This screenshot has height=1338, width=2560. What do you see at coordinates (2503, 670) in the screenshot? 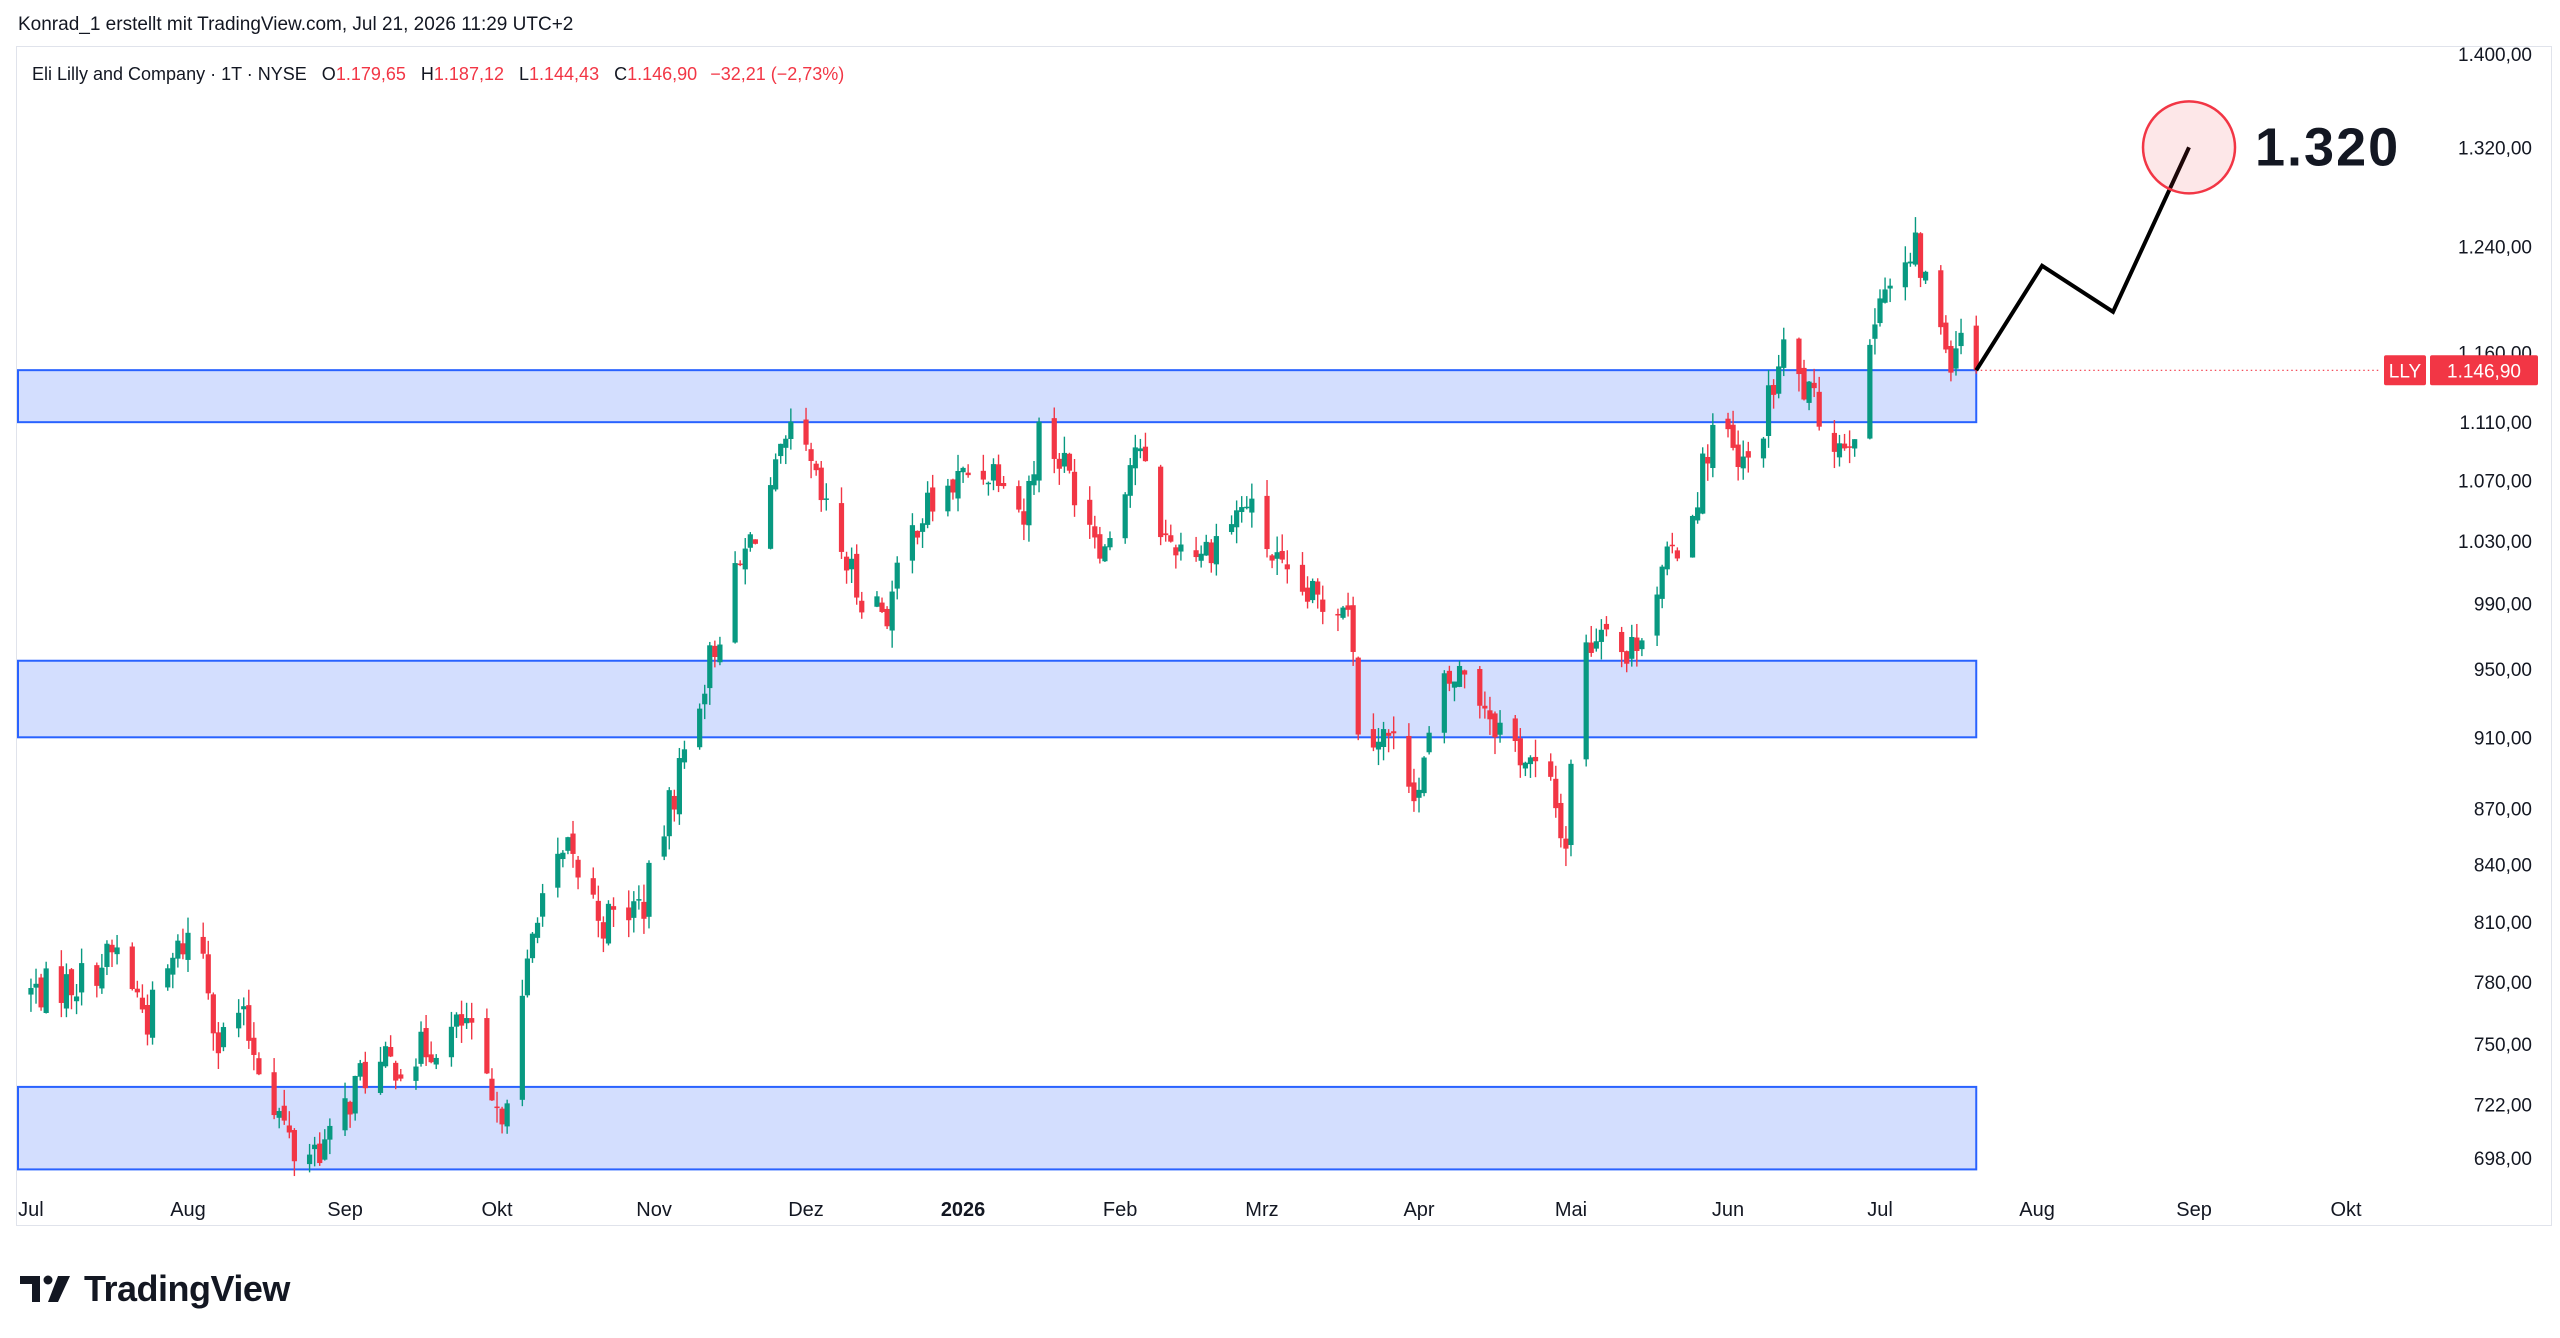
I see `price-tick-label: 950,00` at bounding box center [2503, 670].